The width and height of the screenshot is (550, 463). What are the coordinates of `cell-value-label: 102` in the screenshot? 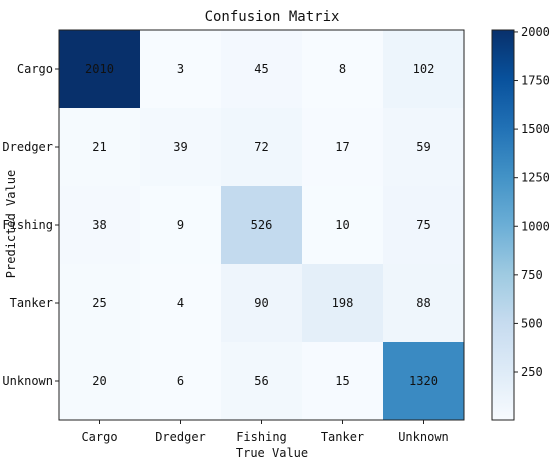 It's located at (424, 69).